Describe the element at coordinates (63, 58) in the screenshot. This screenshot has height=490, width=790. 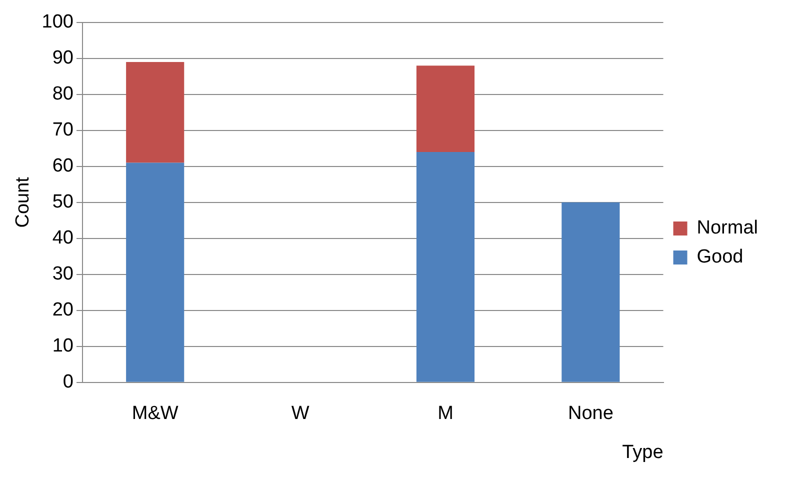
I see `y-tick-label: 90` at that location.